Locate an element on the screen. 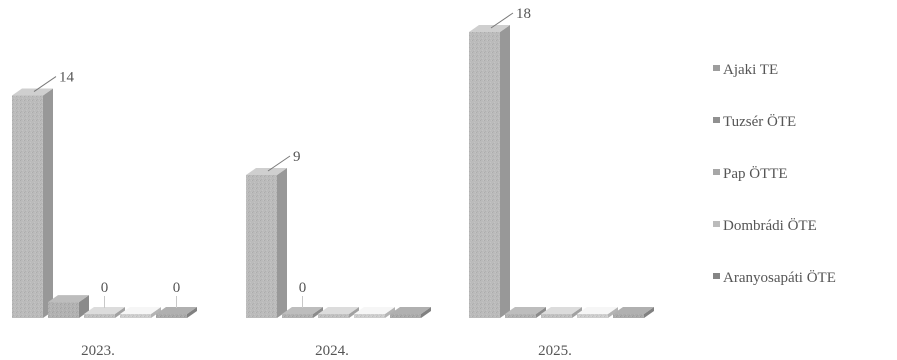  x-tick-label: 2024. is located at coordinates (332, 351).